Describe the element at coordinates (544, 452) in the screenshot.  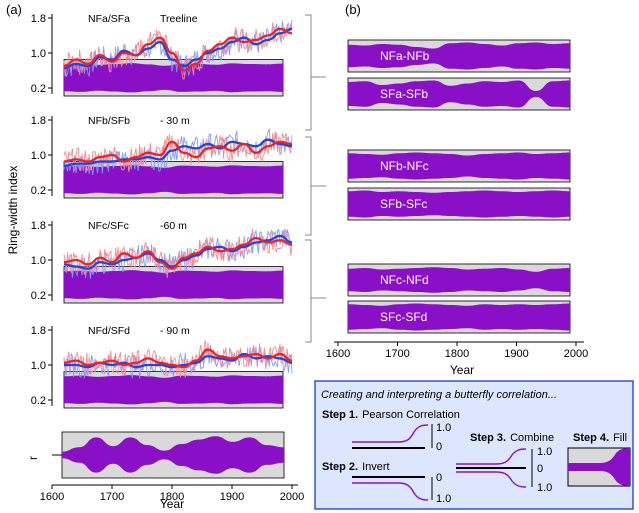
I see `step3-top-value: 1.0` at that location.